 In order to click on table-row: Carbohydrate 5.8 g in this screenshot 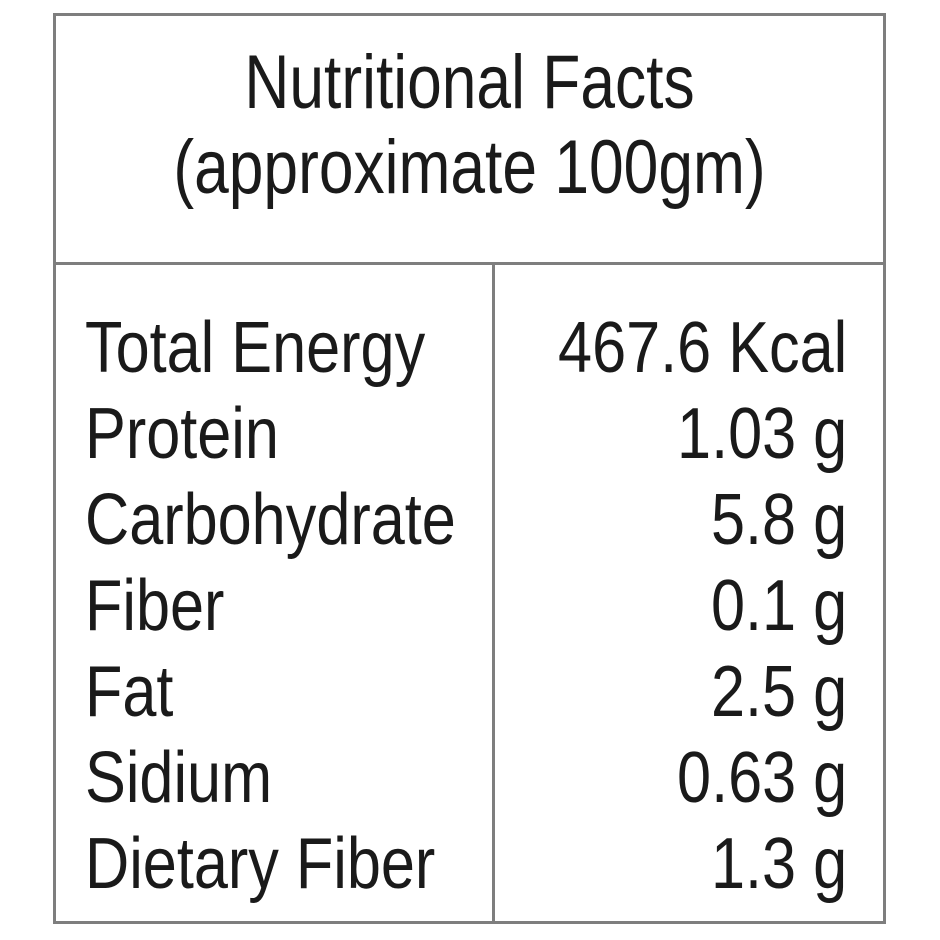, I will do `click(469, 520)`.